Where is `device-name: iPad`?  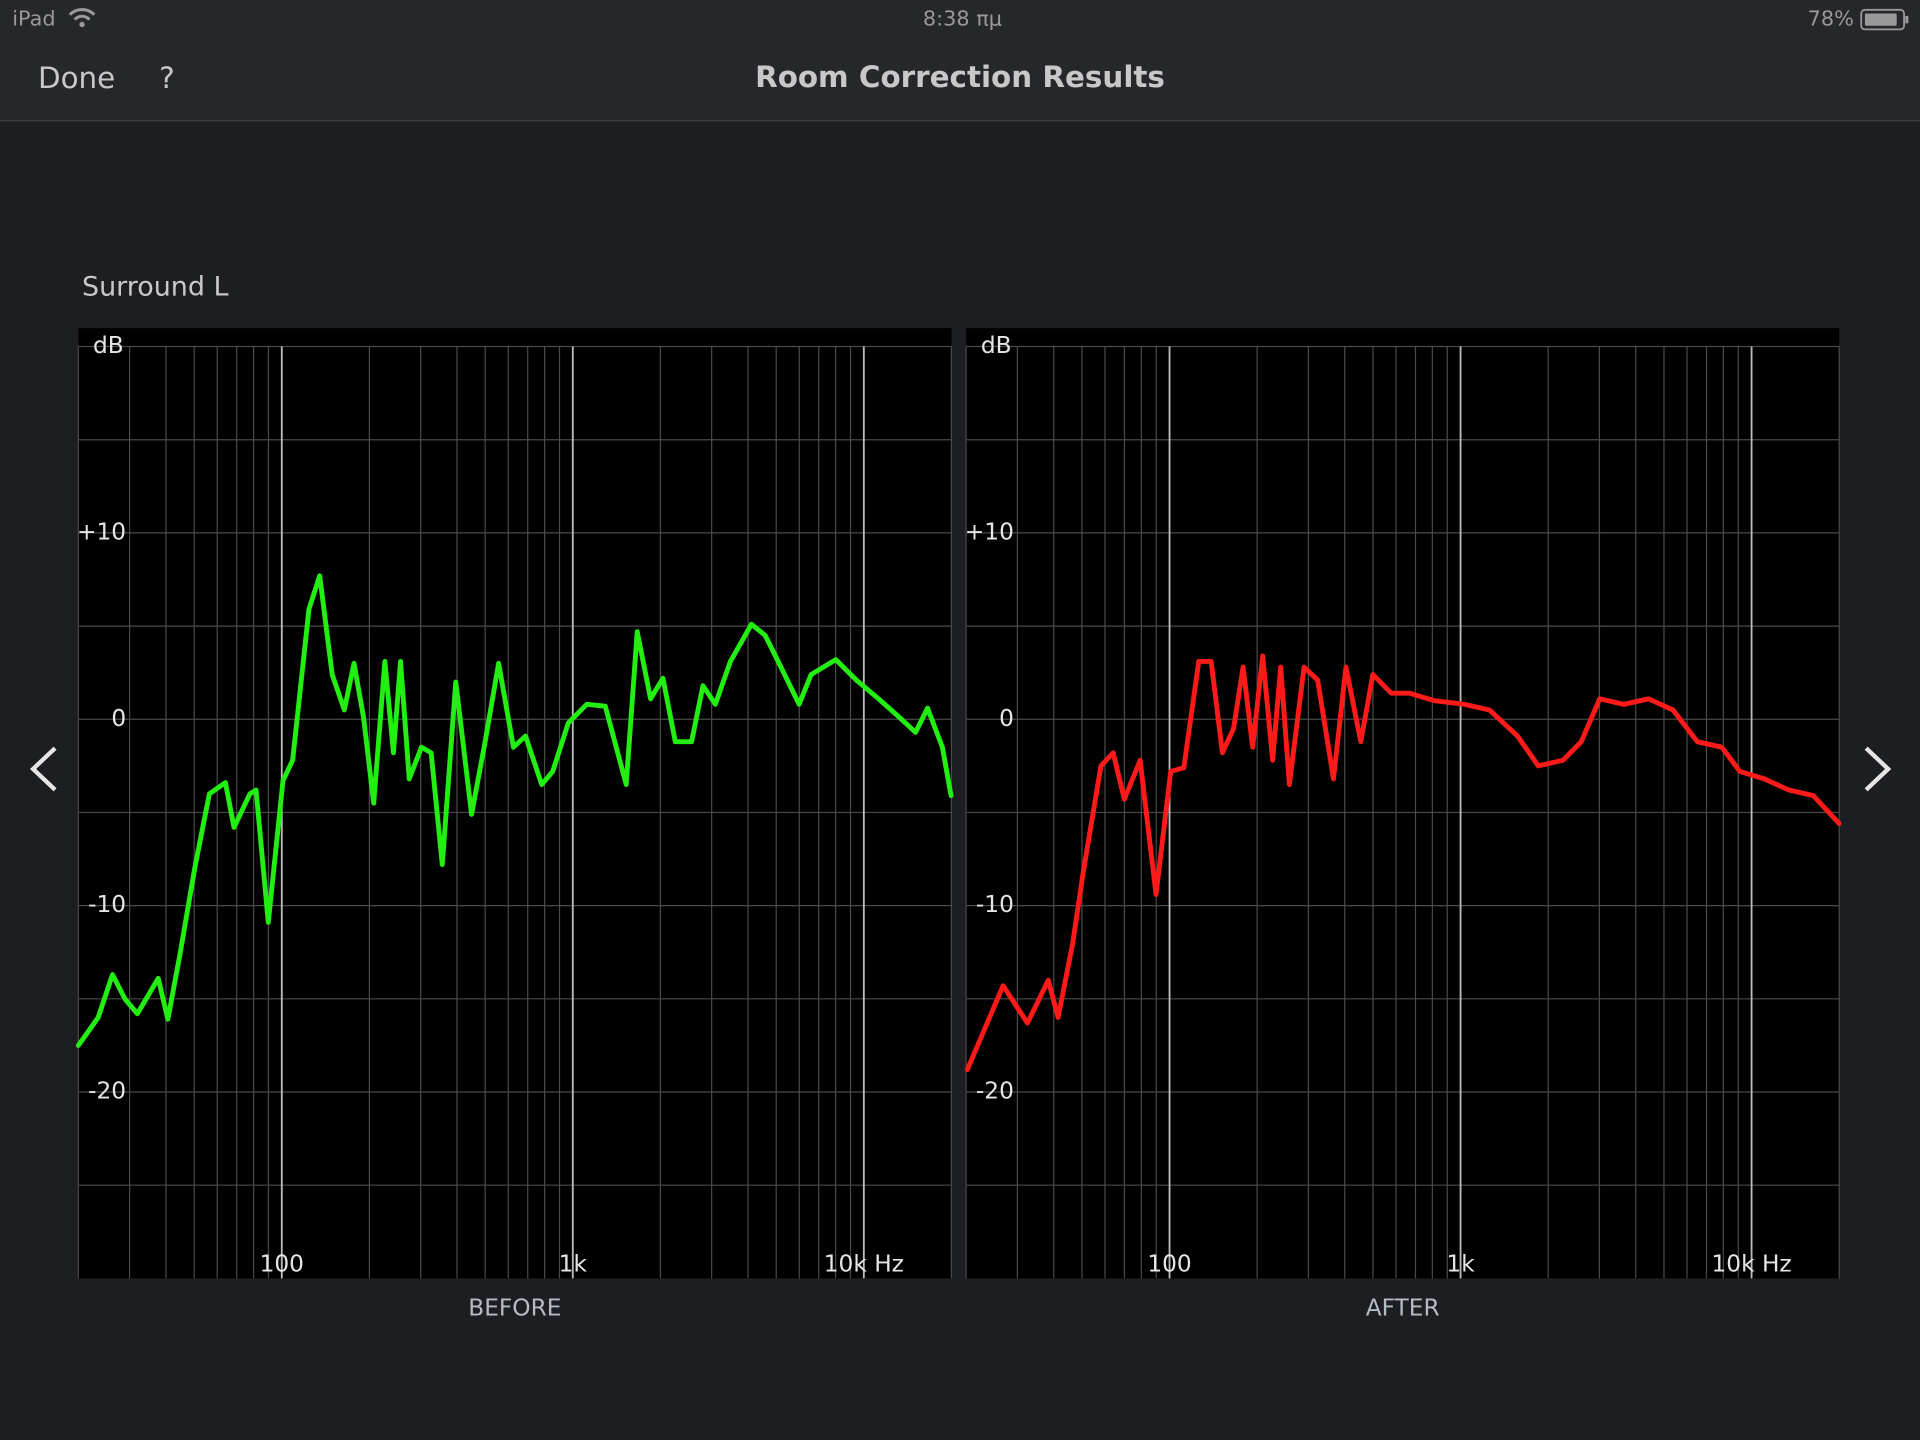 device-name: iPad is located at coordinates (33, 19).